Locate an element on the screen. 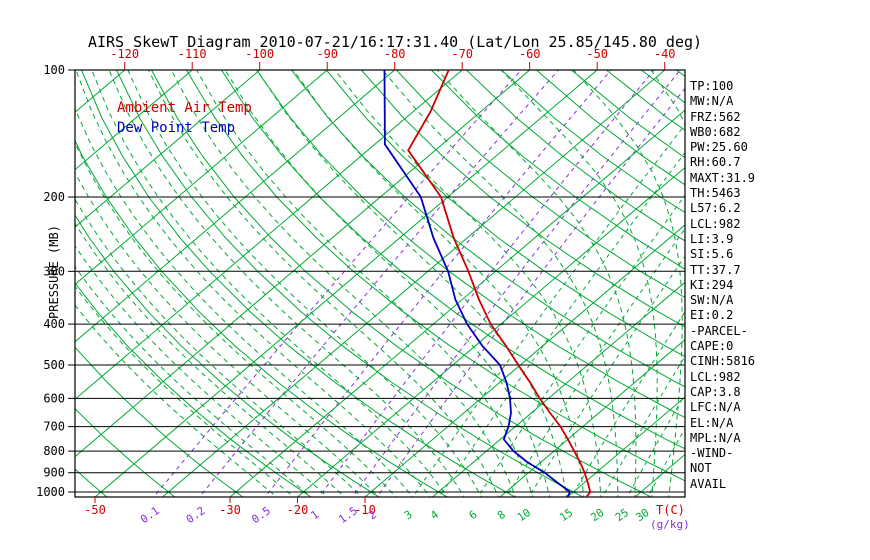  stat-line: CAP:3.8 is located at coordinates (715, 391).